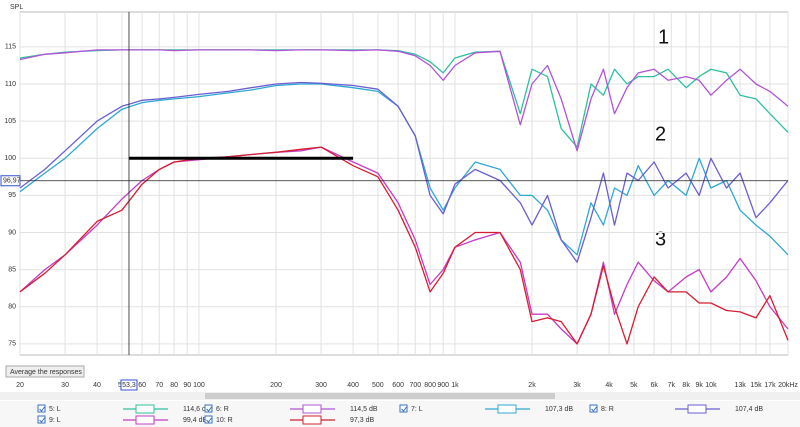 This screenshot has height=427, width=800. What do you see at coordinates (660, 239) in the screenshot?
I see `annotation: 3` at bounding box center [660, 239].